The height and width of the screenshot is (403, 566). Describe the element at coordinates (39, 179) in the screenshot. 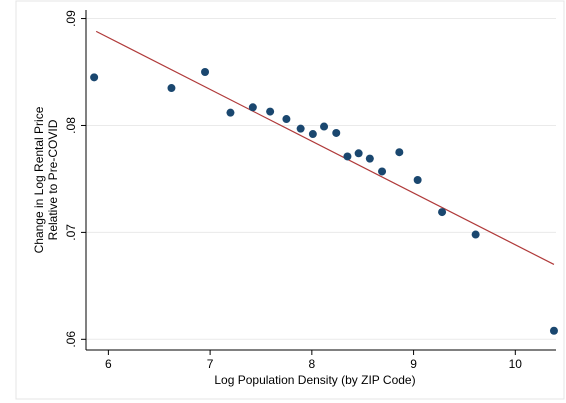

I see `y-axis-label: Change in Log Rental Price` at that location.